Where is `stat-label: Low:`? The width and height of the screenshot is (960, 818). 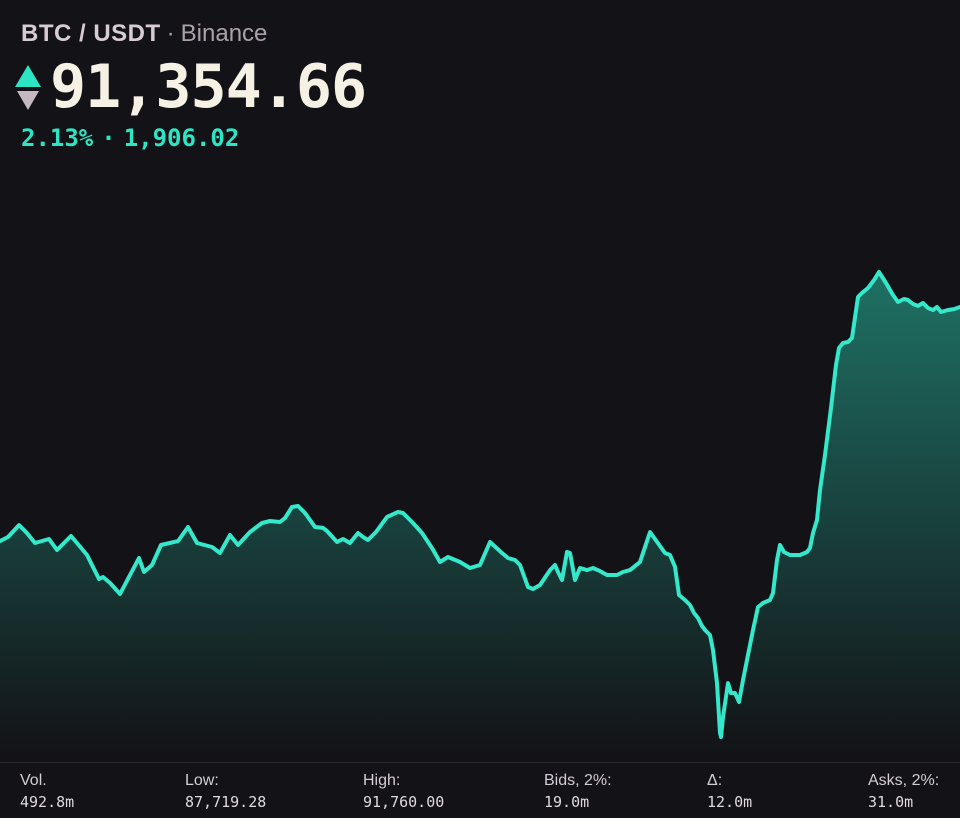
stat-label: Low: is located at coordinates (202, 780).